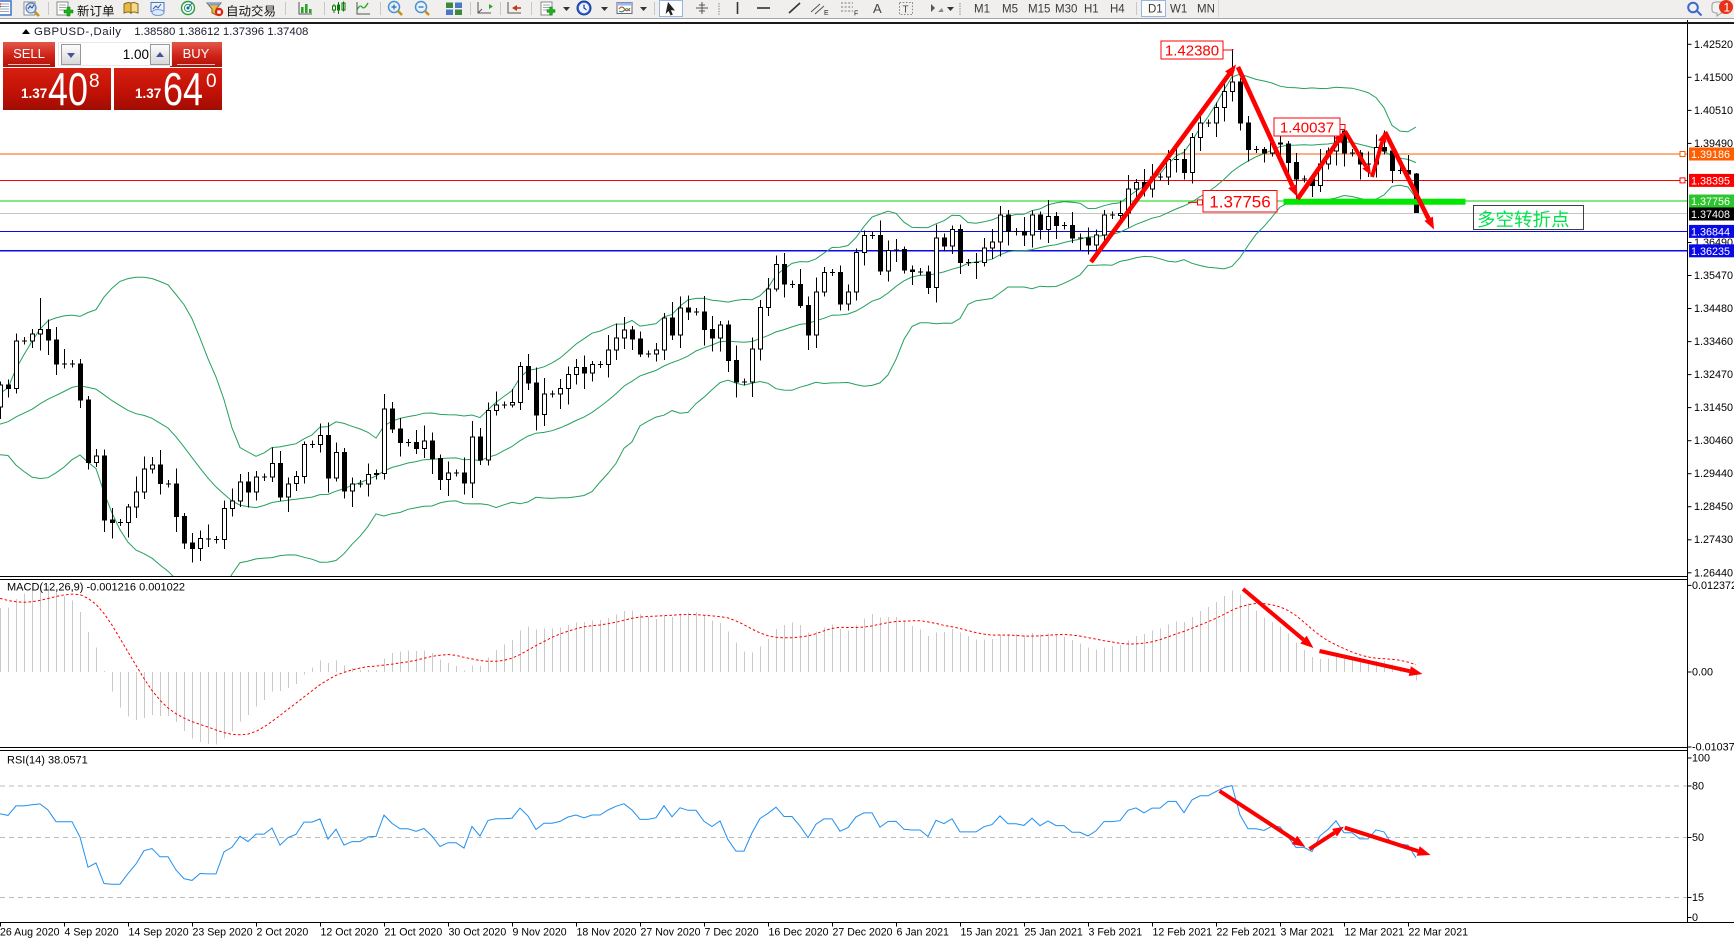 The width and height of the screenshot is (1734, 940). I want to click on svg-text: 15 Jan 2021, so click(990, 933).